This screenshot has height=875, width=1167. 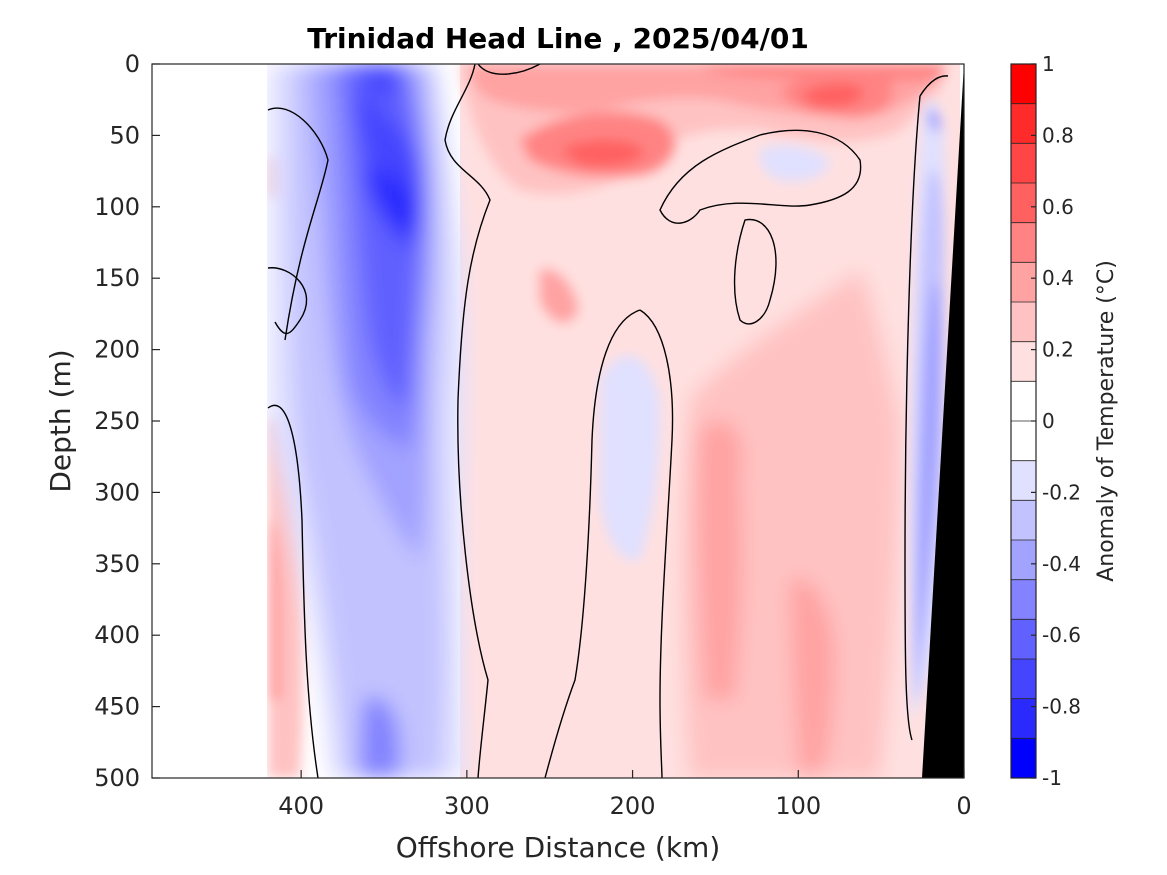 What do you see at coordinates (367, 421) in the screenshot?
I see `cold-core` at bounding box center [367, 421].